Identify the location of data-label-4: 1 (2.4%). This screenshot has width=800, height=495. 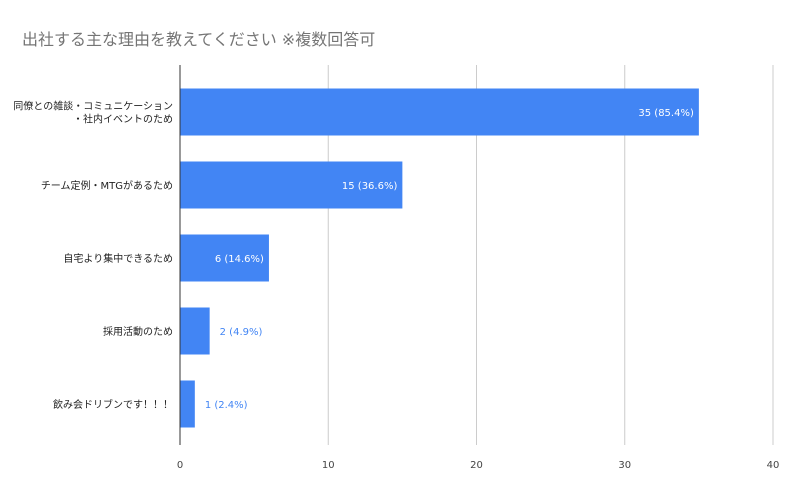
(226, 405).